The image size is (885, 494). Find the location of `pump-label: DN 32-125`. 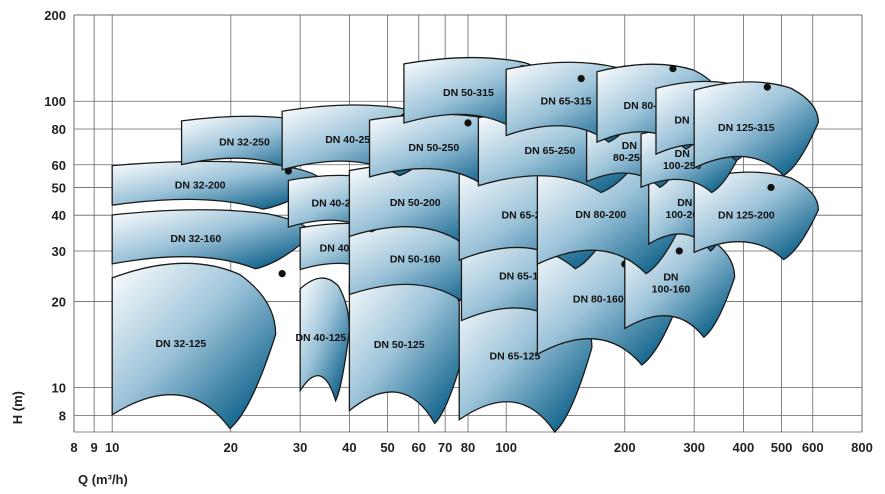

pump-label: DN 32-125 is located at coordinates (180, 344).